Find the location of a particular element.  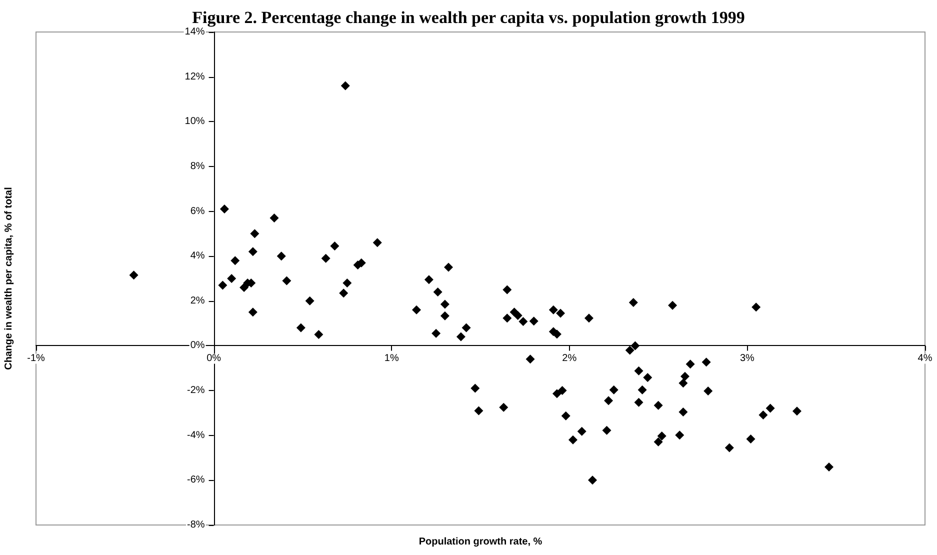

x-tick-label: 3% is located at coordinates (747, 358).